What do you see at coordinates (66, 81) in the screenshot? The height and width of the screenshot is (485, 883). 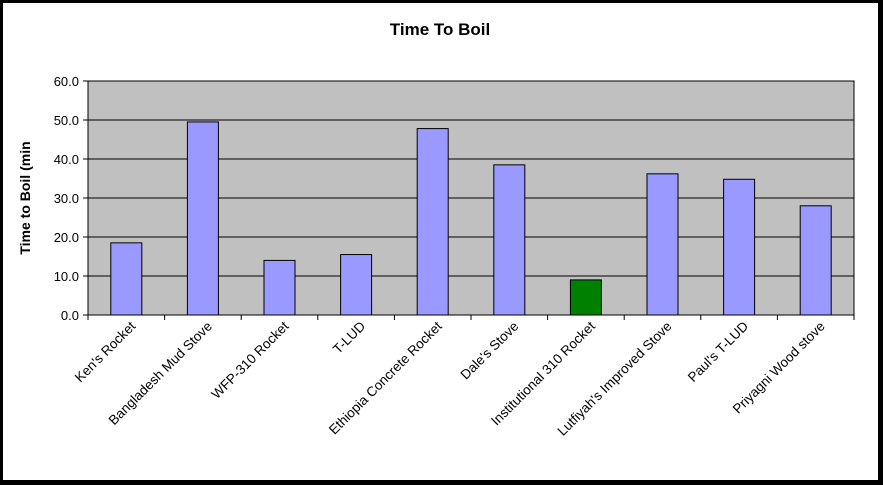 I see `y-tick-label: 60.0` at bounding box center [66, 81].